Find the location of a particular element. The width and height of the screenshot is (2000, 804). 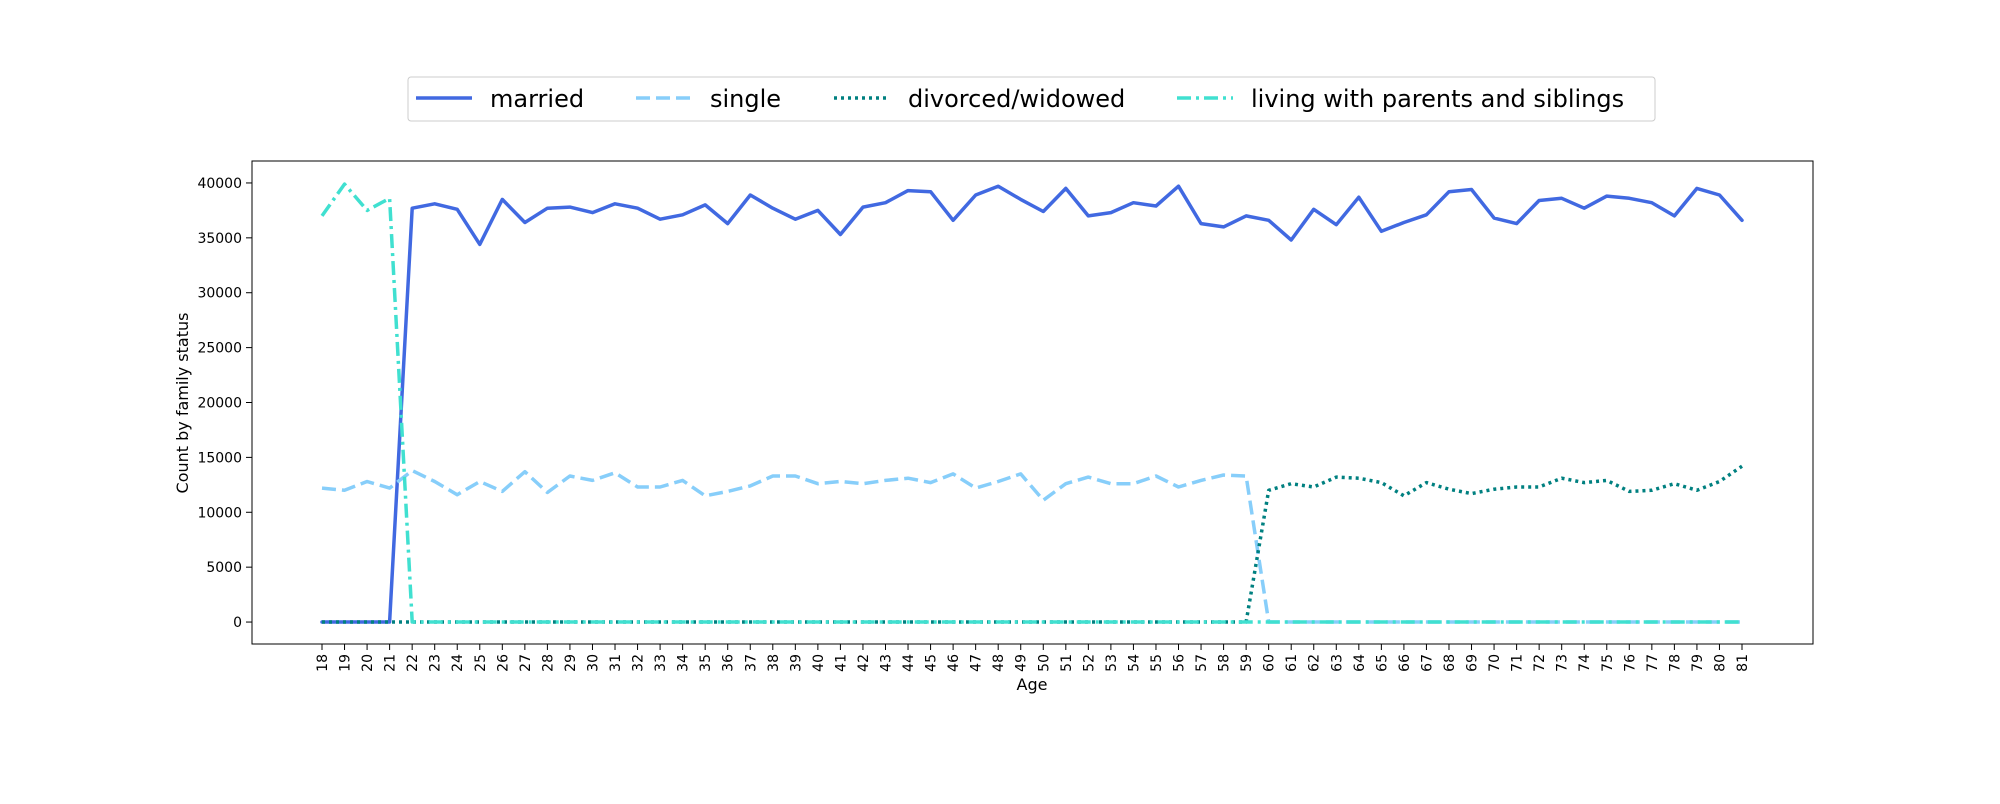

x-tick-label: 39 is located at coordinates (796, 663).